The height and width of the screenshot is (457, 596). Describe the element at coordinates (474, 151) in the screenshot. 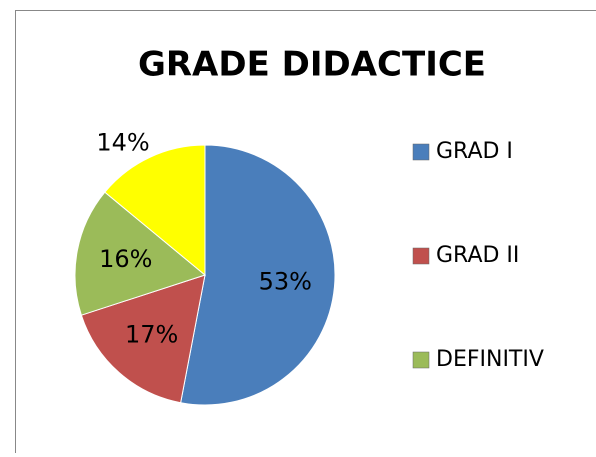

I see `legend-label: GRAD I` at that location.